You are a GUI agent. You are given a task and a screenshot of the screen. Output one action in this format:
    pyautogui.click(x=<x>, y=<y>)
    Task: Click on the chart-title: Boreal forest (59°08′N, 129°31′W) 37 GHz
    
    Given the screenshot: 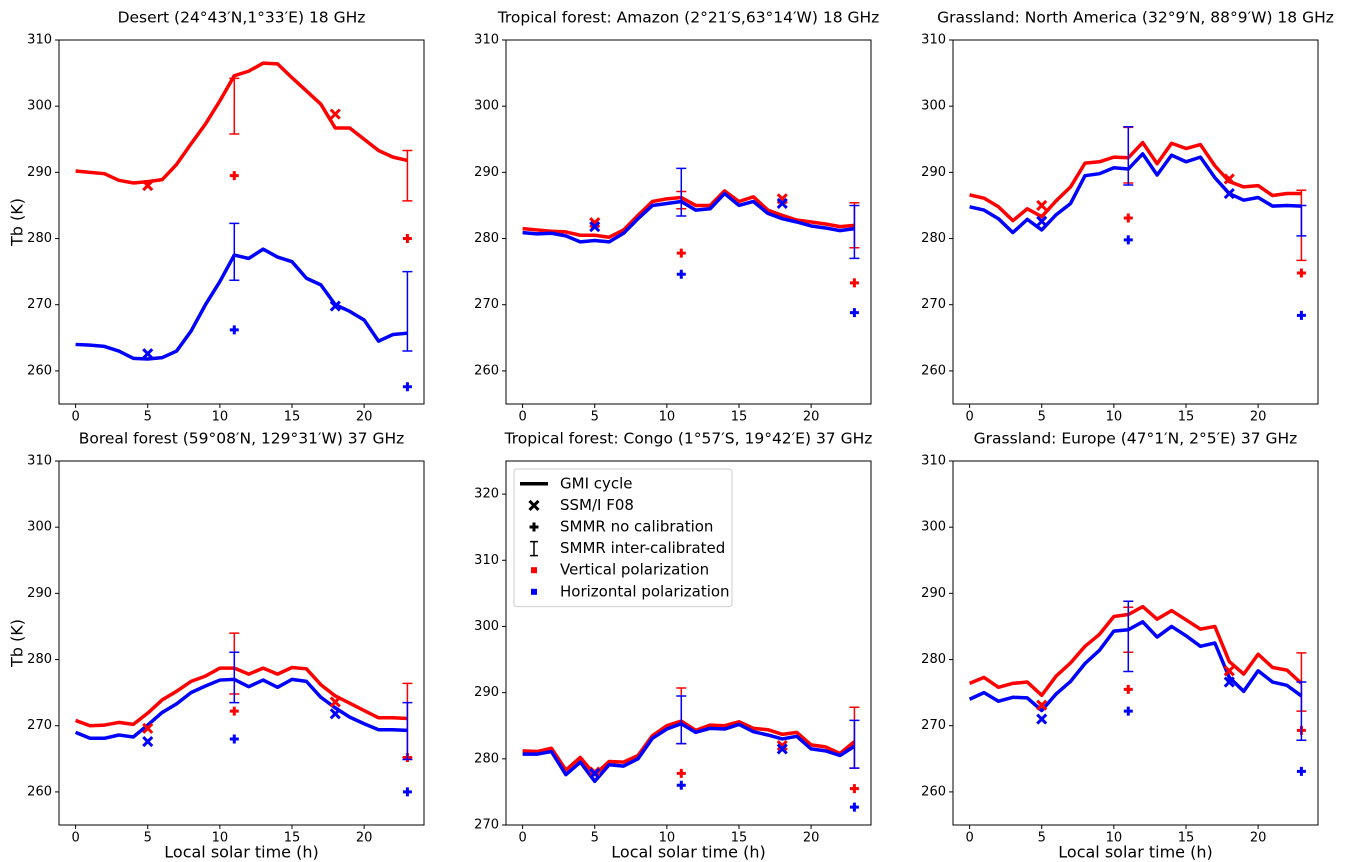 What is the action you would take?
    pyautogui.click(x=242, y=439)
    